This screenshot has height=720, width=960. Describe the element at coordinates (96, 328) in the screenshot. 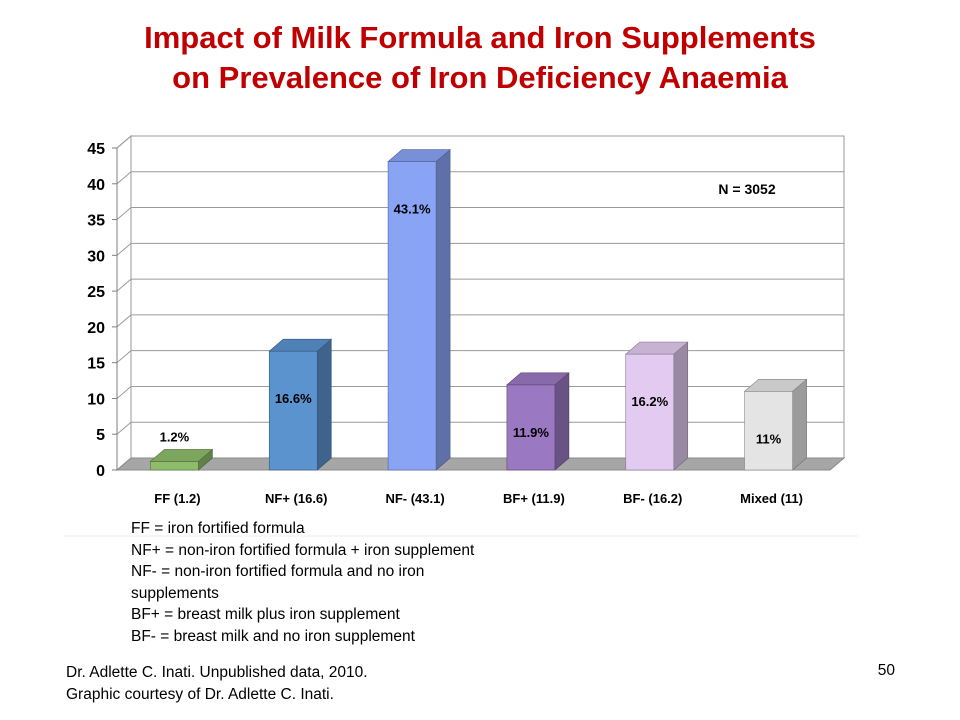

I see `y-tick-label: 20` at that location.